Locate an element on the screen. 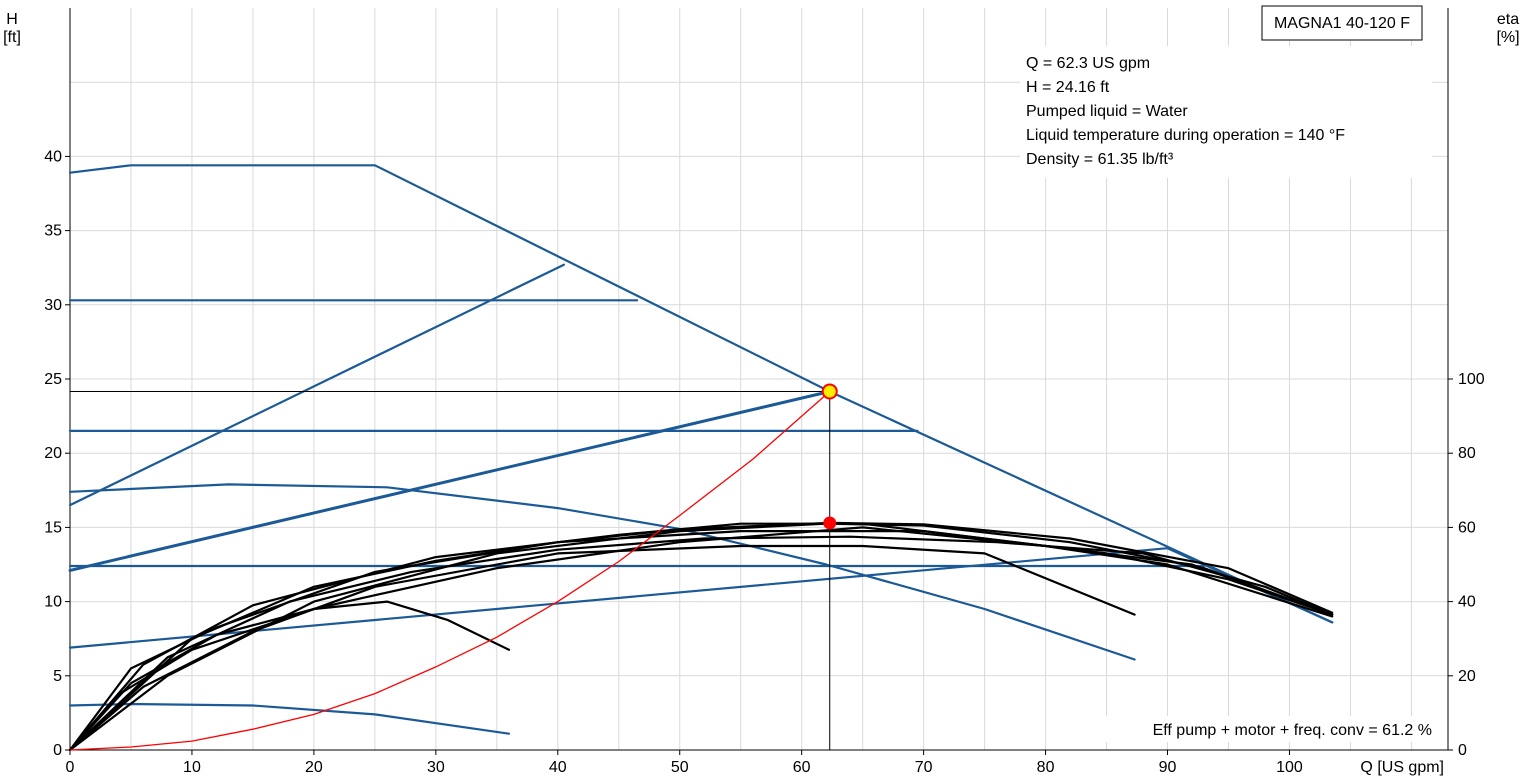  info-line: Pumped liquid = Water is located at coordinates (1107, 111).